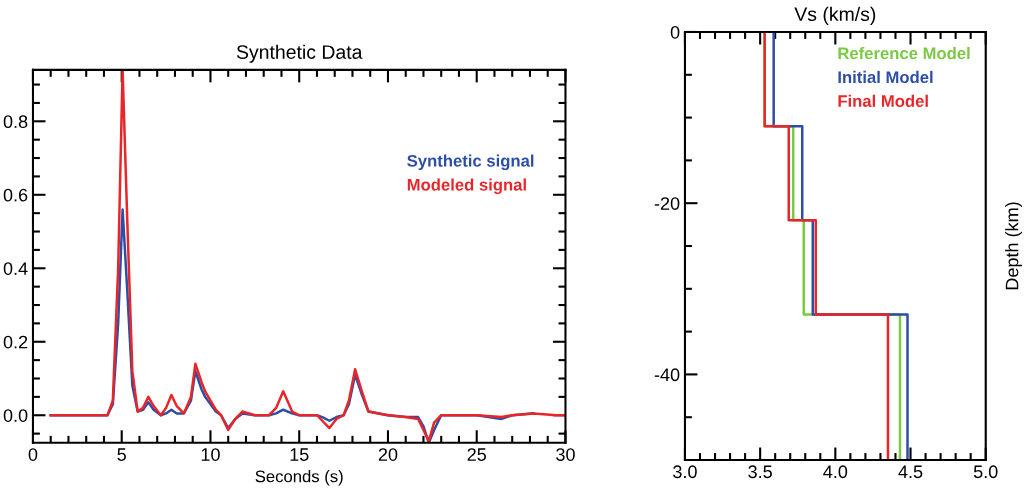 Image resolution: width=1030 pixels, height=492 pixels. What do you see at coordinates (15, 195) in the screenshot?
I see `y-tick-label: 0.6` at bounding box center [15, 195].